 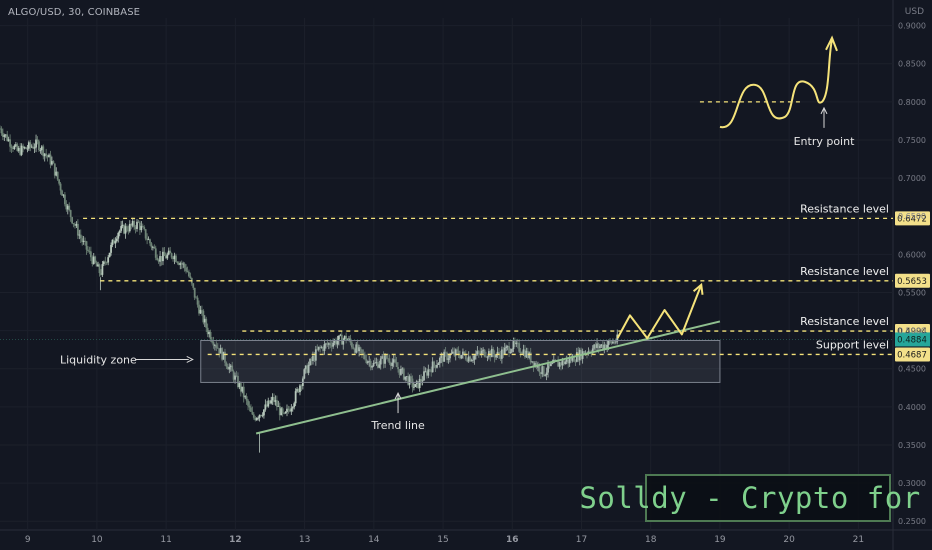 I want to click on projection-path, so click(x=659, y=312).